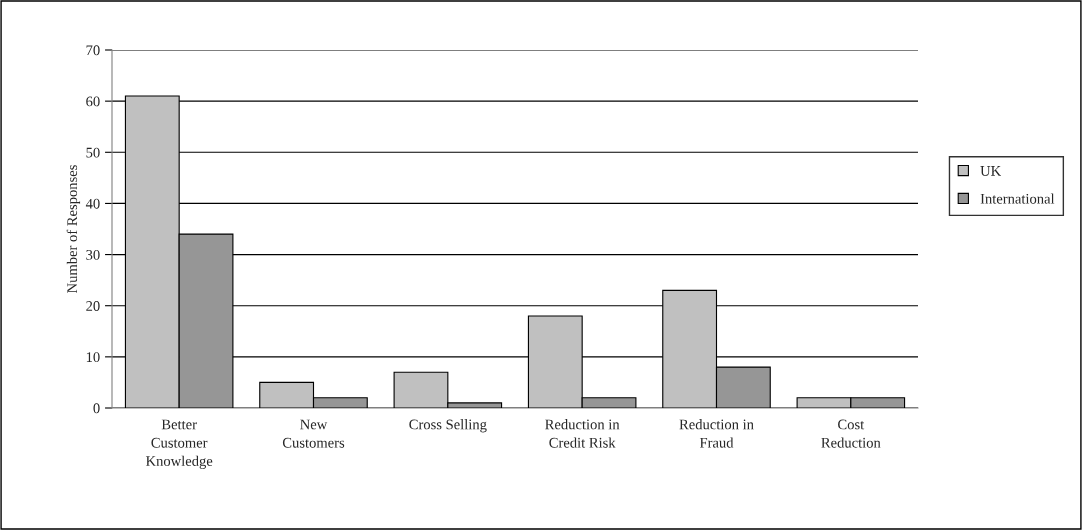  What do you see at coordinates (851, 433) in the screenshot?
I see `x-tick-label: Cost Reduction` at bounding box center [851, 433].